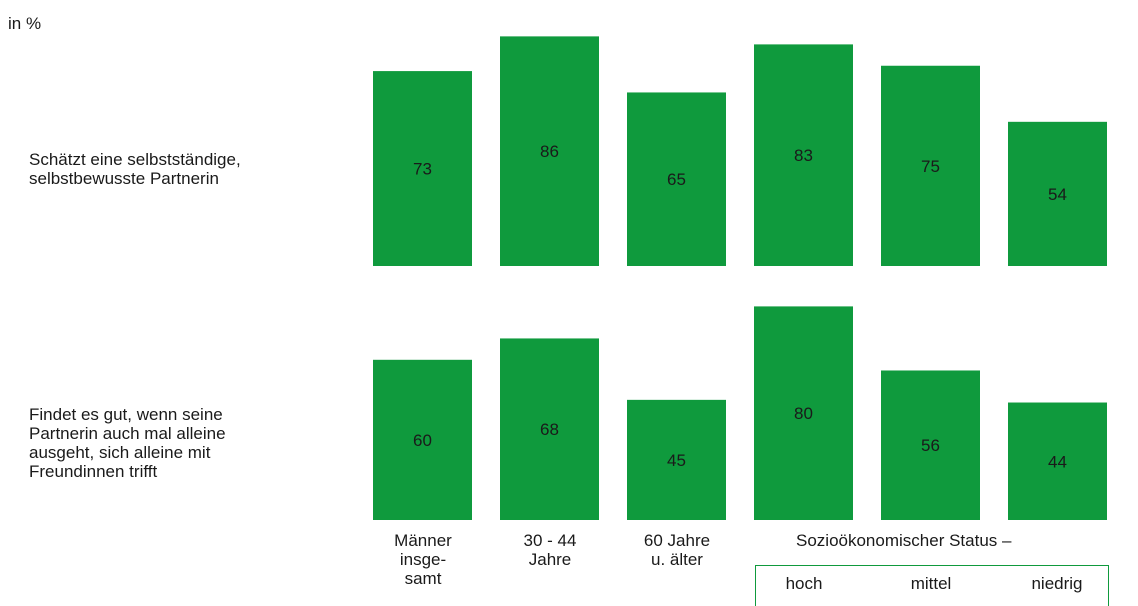  I want to click on bar-row2-hoch, so click(803, 413).